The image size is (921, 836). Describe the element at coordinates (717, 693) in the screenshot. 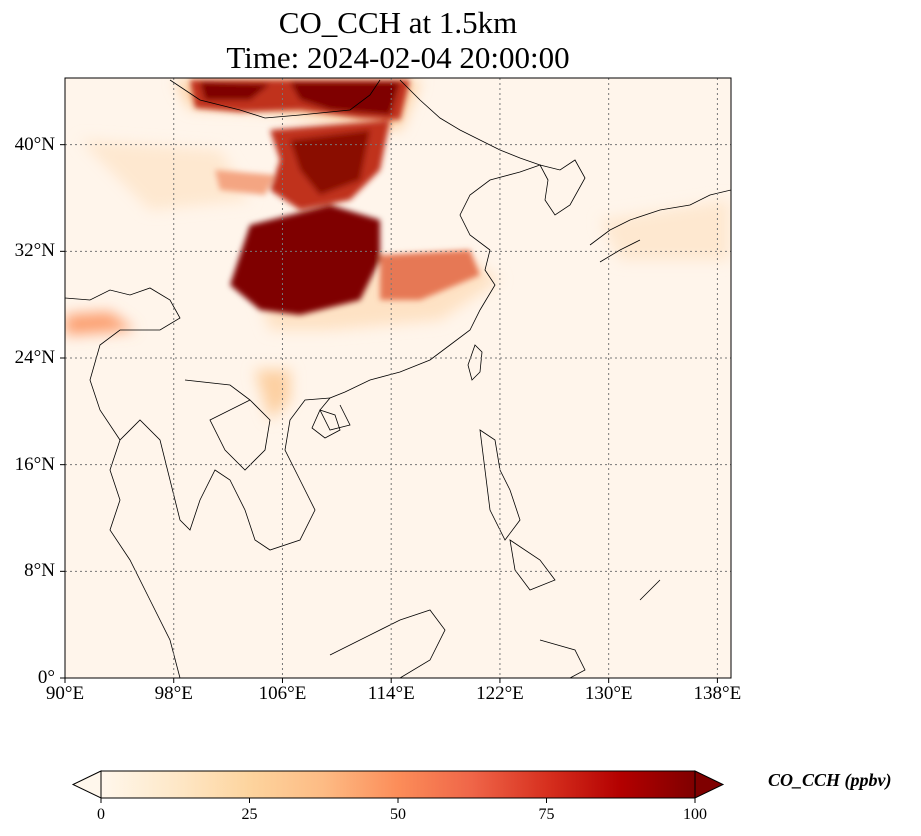

I see `lon-tick-label: 138°E` at that location.